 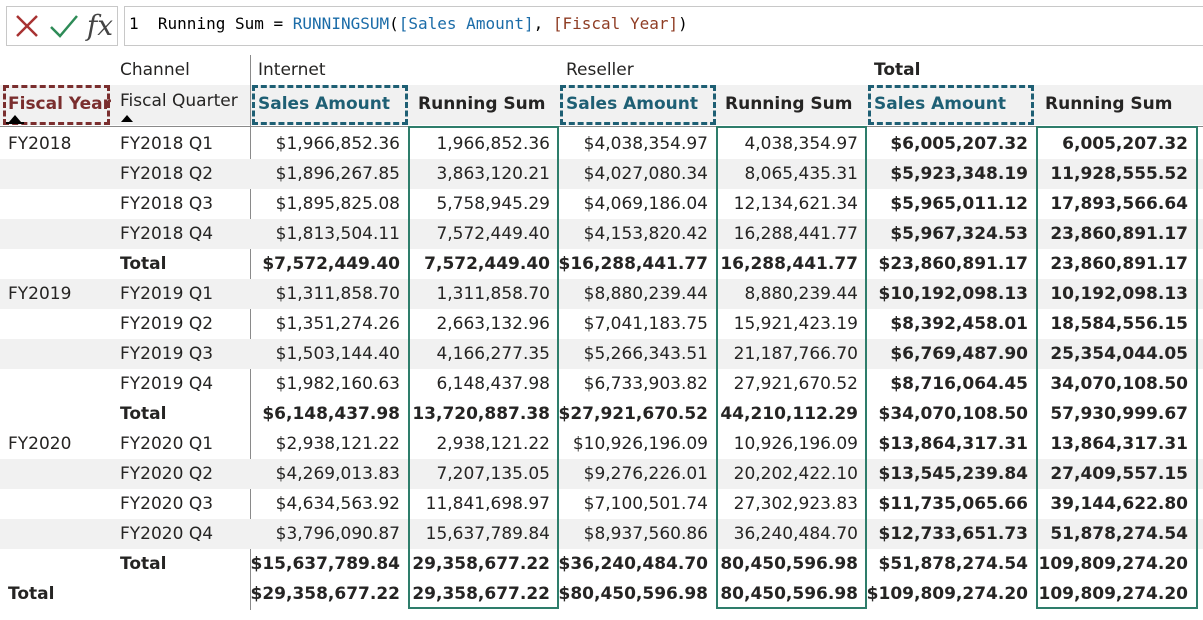 What do you see at coordinates (167, 234) in the screenshot?
I see `fiscal-quarter-cell: FY2018 Q4` at bounding box center [167, 234].